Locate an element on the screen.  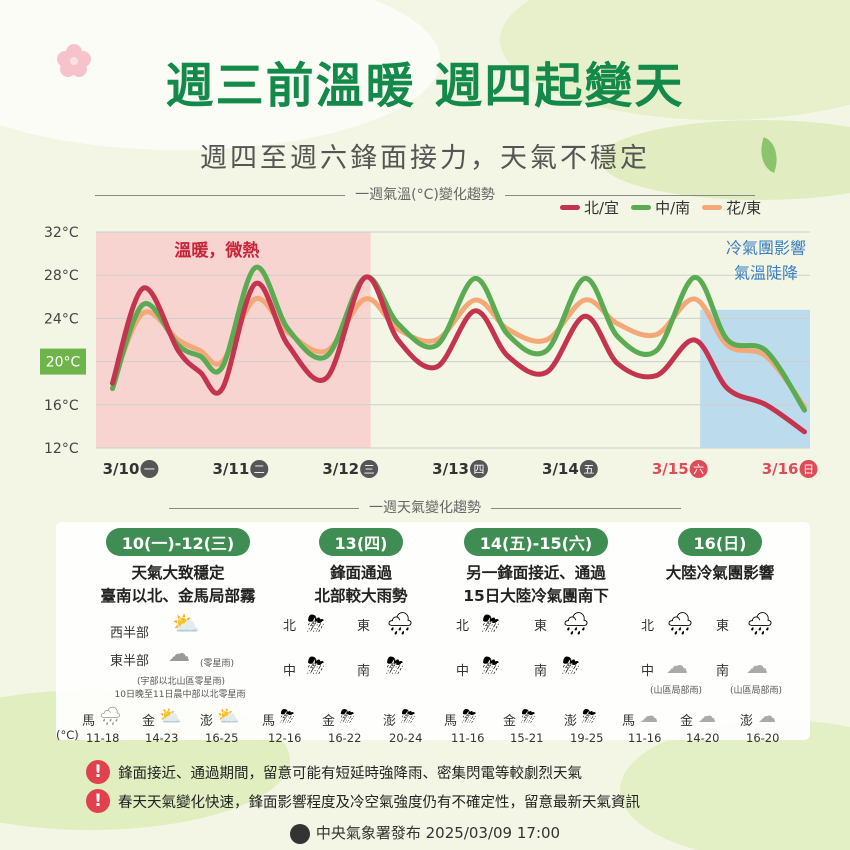
weather-section-label: 一週天氣變化趨勢 is located at coordinates (425, 508).